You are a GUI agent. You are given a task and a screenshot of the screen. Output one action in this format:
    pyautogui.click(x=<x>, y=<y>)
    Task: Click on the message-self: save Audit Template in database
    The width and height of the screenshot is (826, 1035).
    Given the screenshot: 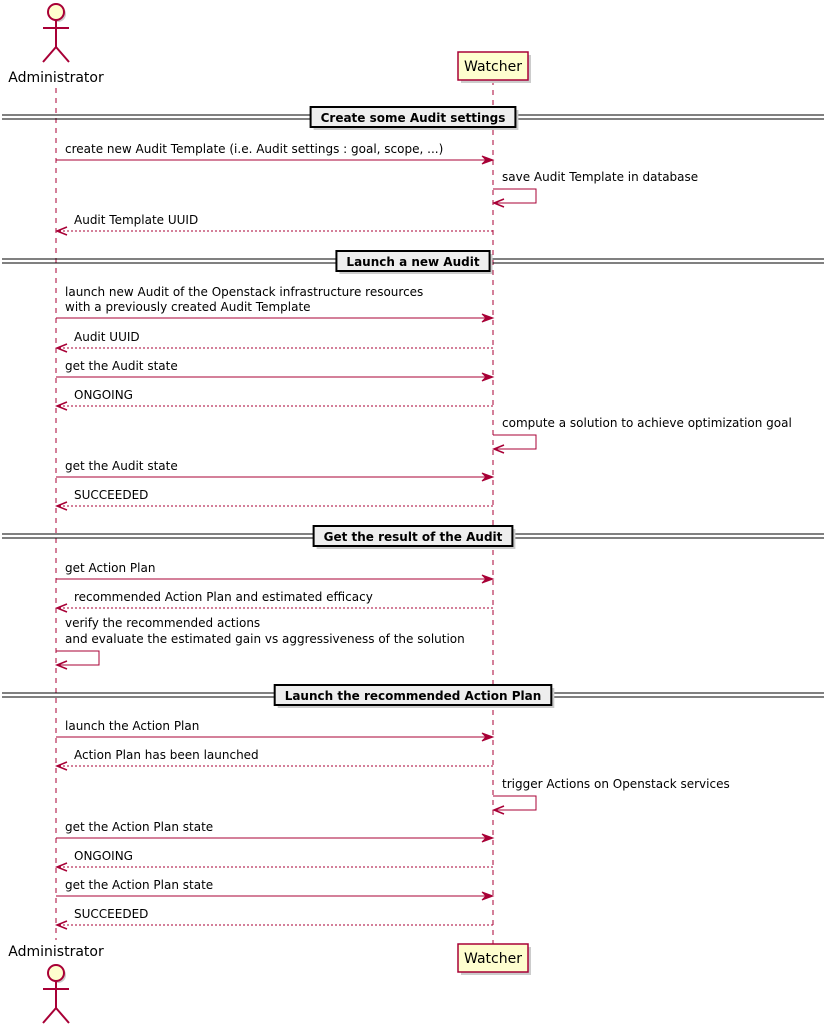 What is the action you would take?
    pyautogui.click(x=594, y=189)
    